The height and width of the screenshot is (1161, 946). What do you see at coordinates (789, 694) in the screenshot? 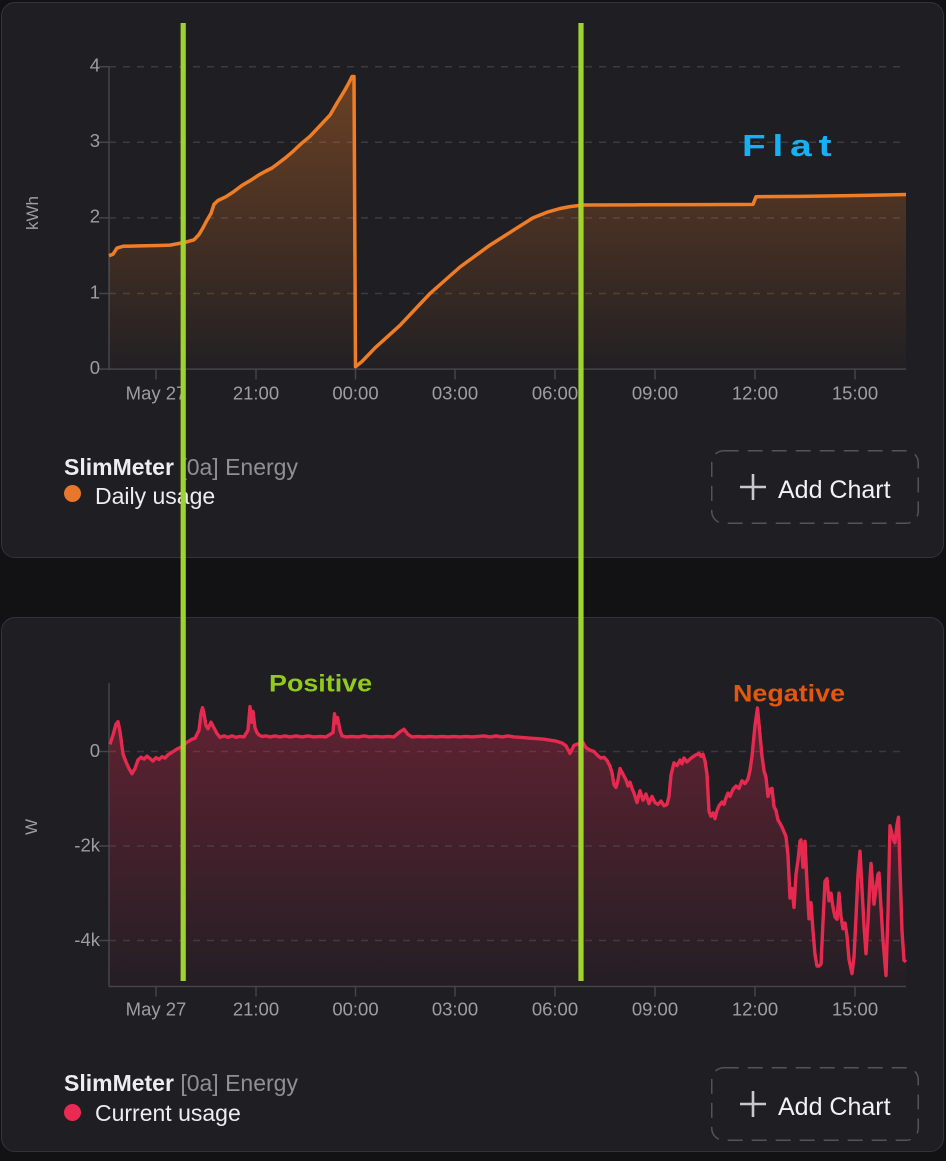
I see `svg-text: Negative` at bounding box center [789, 694].